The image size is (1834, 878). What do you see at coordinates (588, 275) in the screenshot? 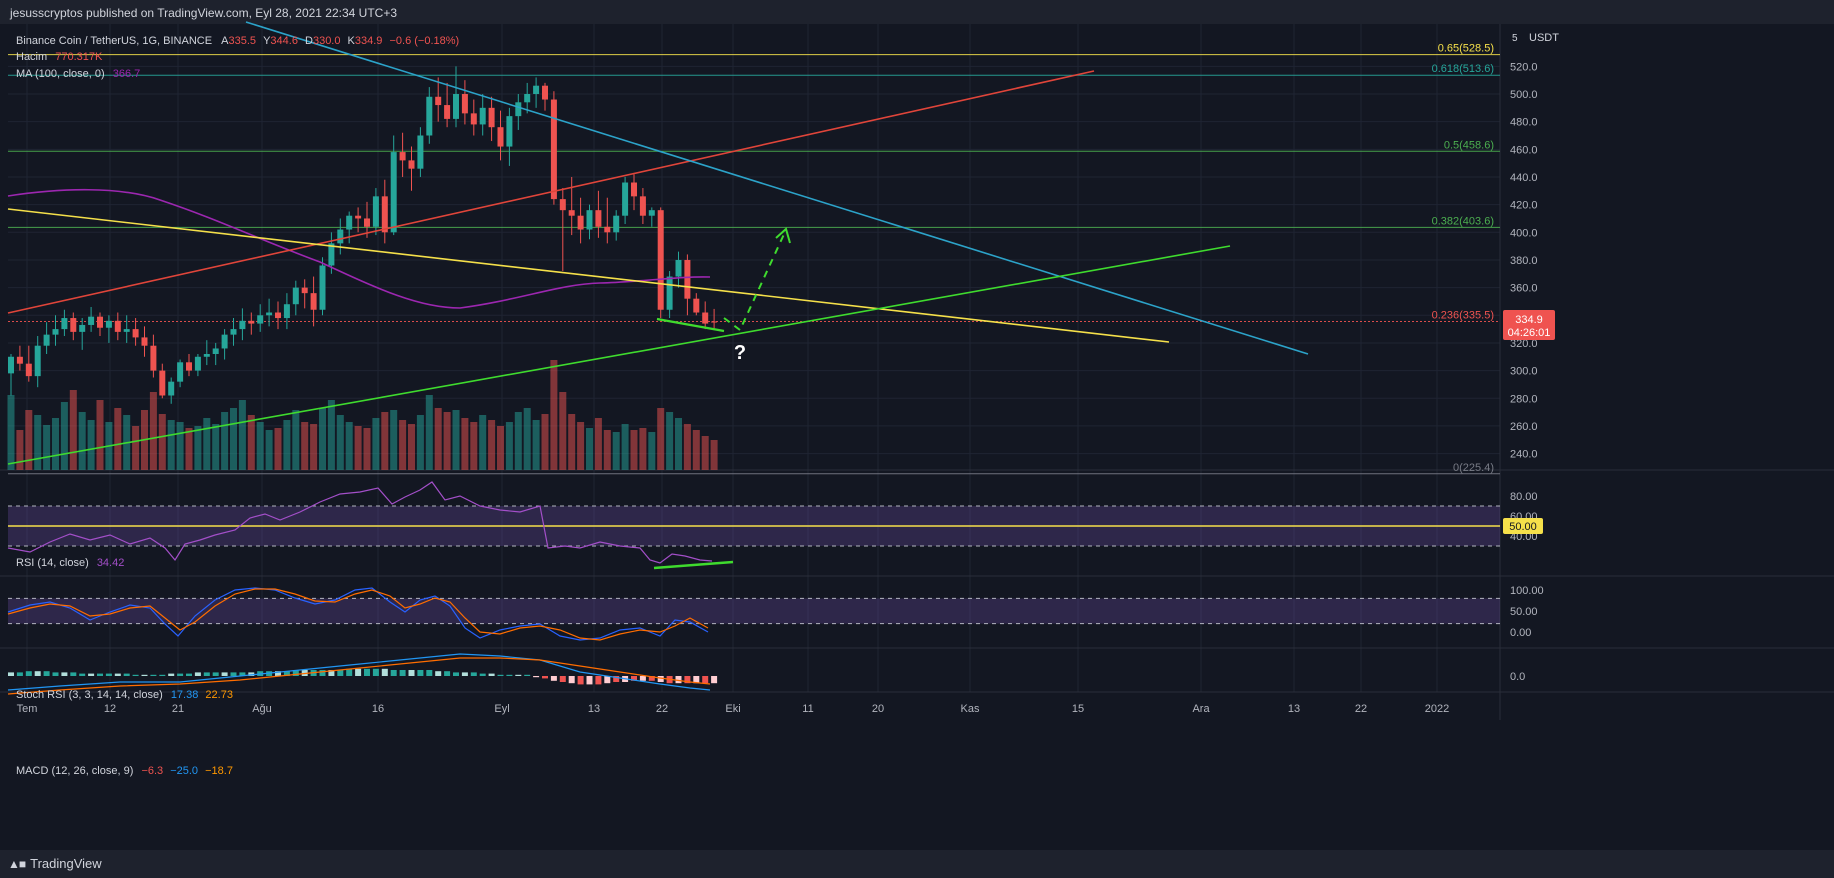
I see `yellow-trendline` at bounding box center [588, 275].